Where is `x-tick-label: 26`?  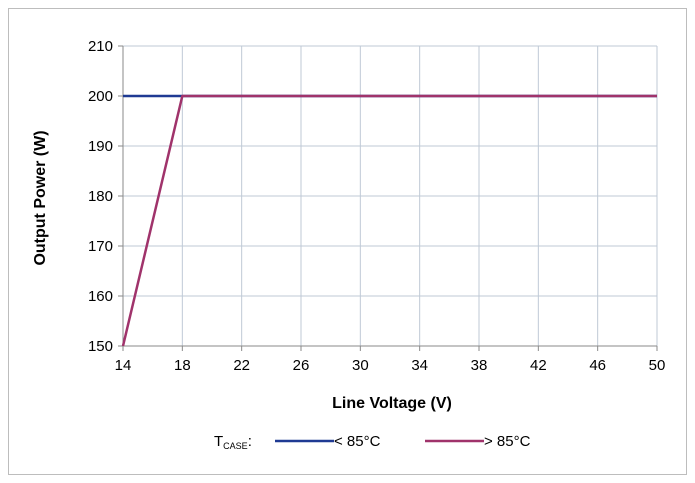 x-tick-label: 26 is located at coordinates (301, 365).